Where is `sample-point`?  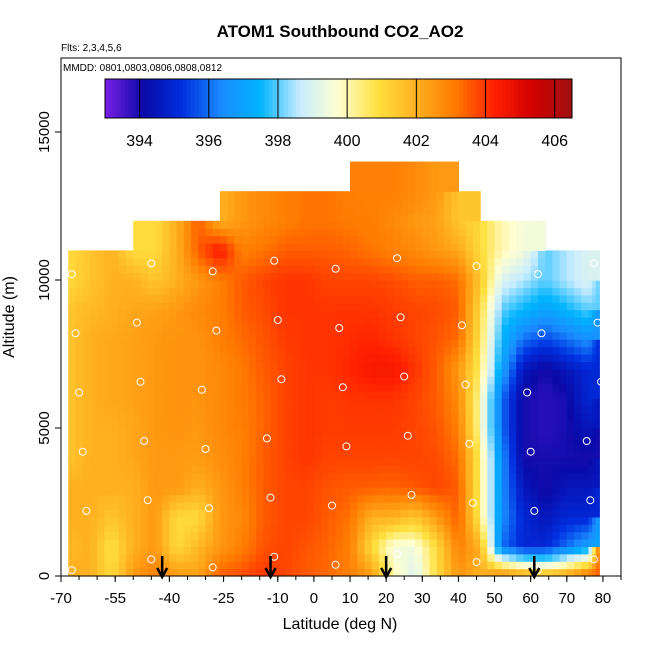 sample-point is located at coordinates (277, 320).